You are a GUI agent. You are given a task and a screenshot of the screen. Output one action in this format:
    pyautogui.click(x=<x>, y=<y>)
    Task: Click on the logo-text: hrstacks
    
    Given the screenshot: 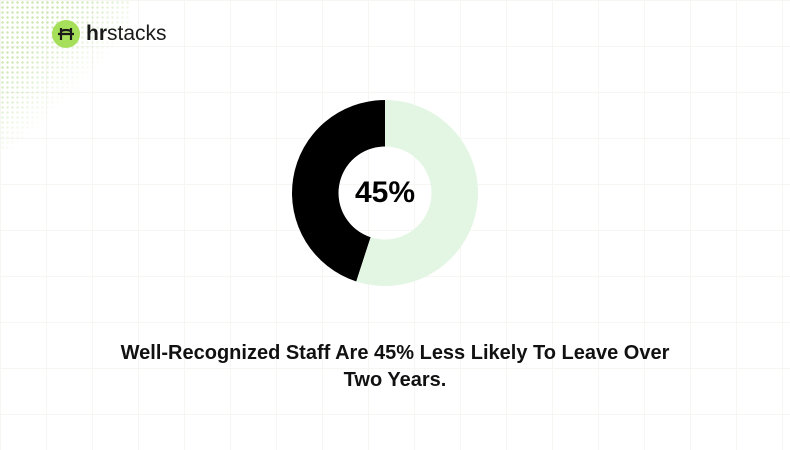 What is the action you would take?
    pyautogui.click(x=126, y=34)
    